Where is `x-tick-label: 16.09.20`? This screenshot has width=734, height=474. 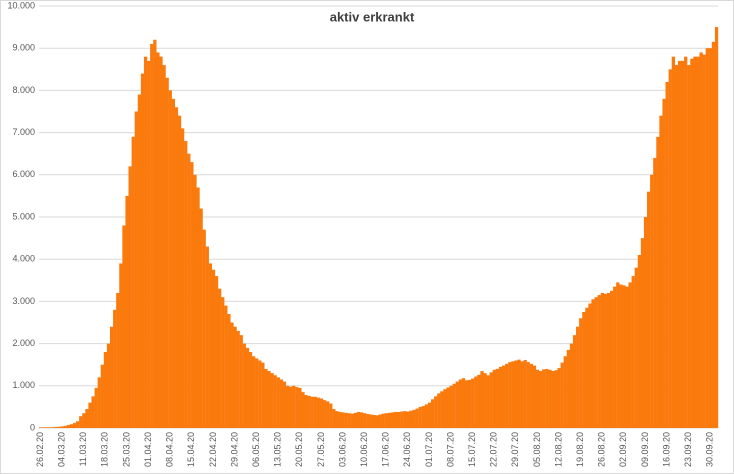
x-tick-label: 16.09.20 is located at coordinates (666, 449).